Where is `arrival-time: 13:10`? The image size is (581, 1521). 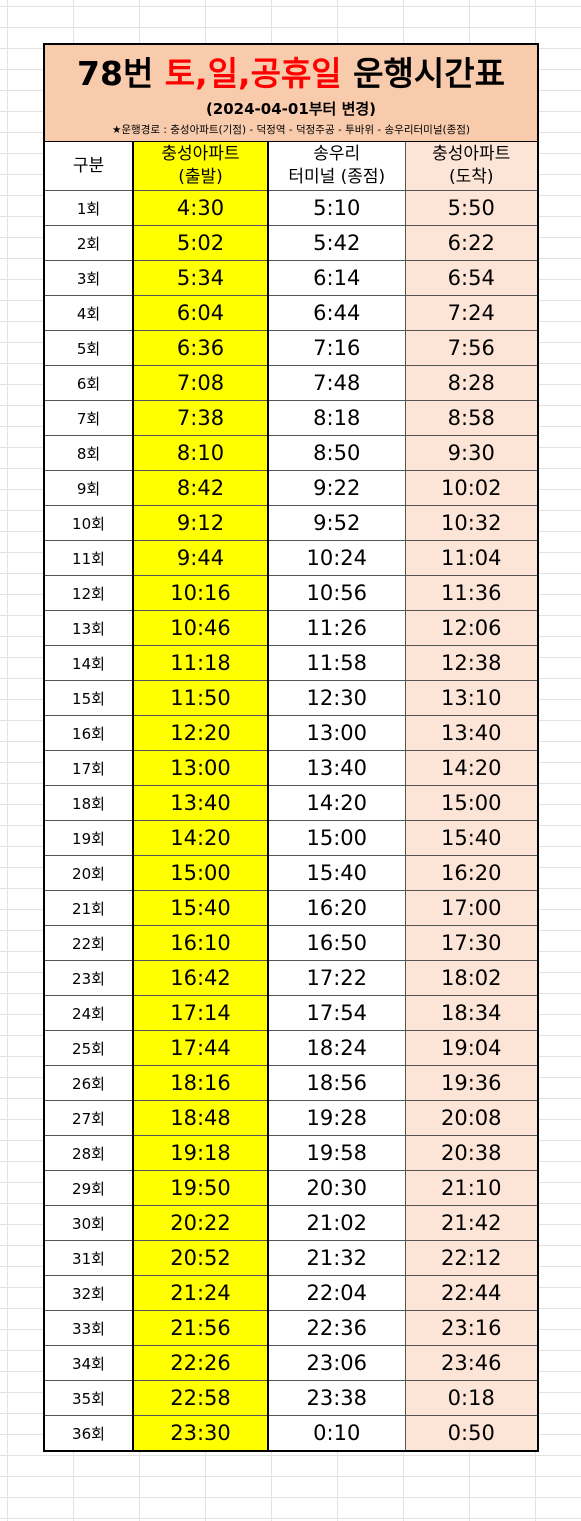
arrival-time: 13:10 is located at coordinates (470, 698).